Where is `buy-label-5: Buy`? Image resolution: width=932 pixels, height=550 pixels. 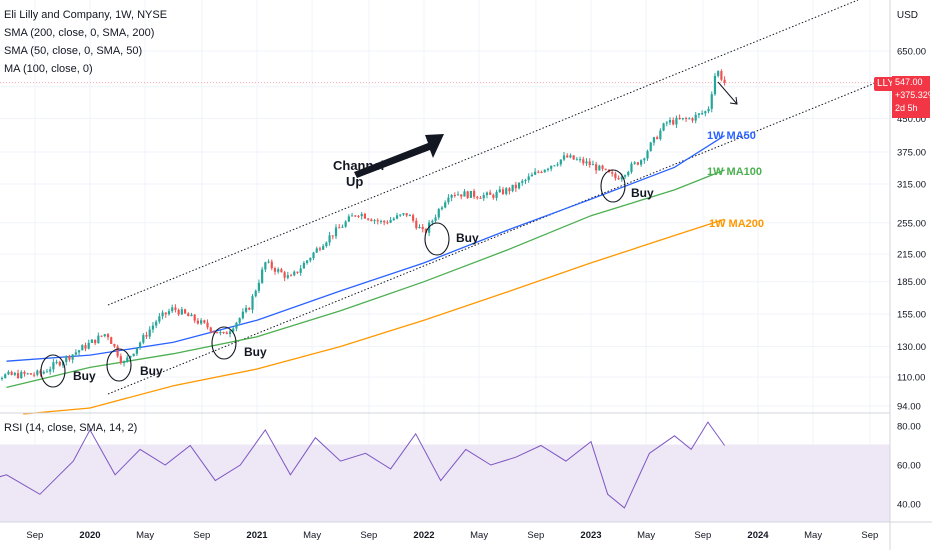
buy-label-5: Buy is located at coordinates (642, 193).